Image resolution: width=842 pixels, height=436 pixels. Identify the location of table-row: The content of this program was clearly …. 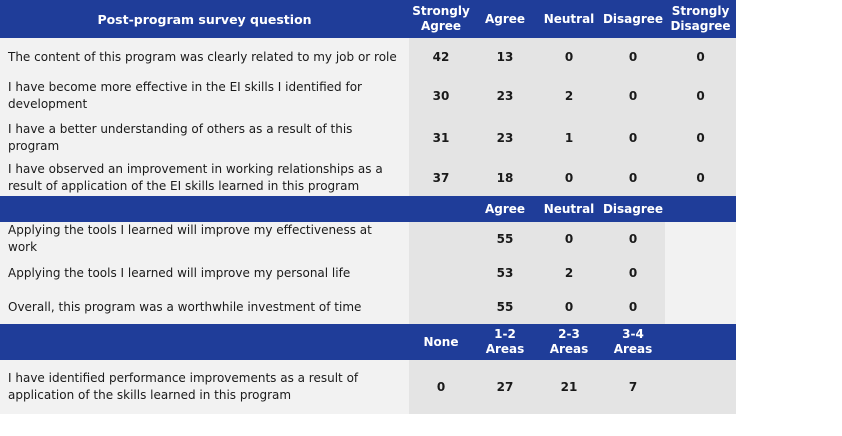
(368, 57).